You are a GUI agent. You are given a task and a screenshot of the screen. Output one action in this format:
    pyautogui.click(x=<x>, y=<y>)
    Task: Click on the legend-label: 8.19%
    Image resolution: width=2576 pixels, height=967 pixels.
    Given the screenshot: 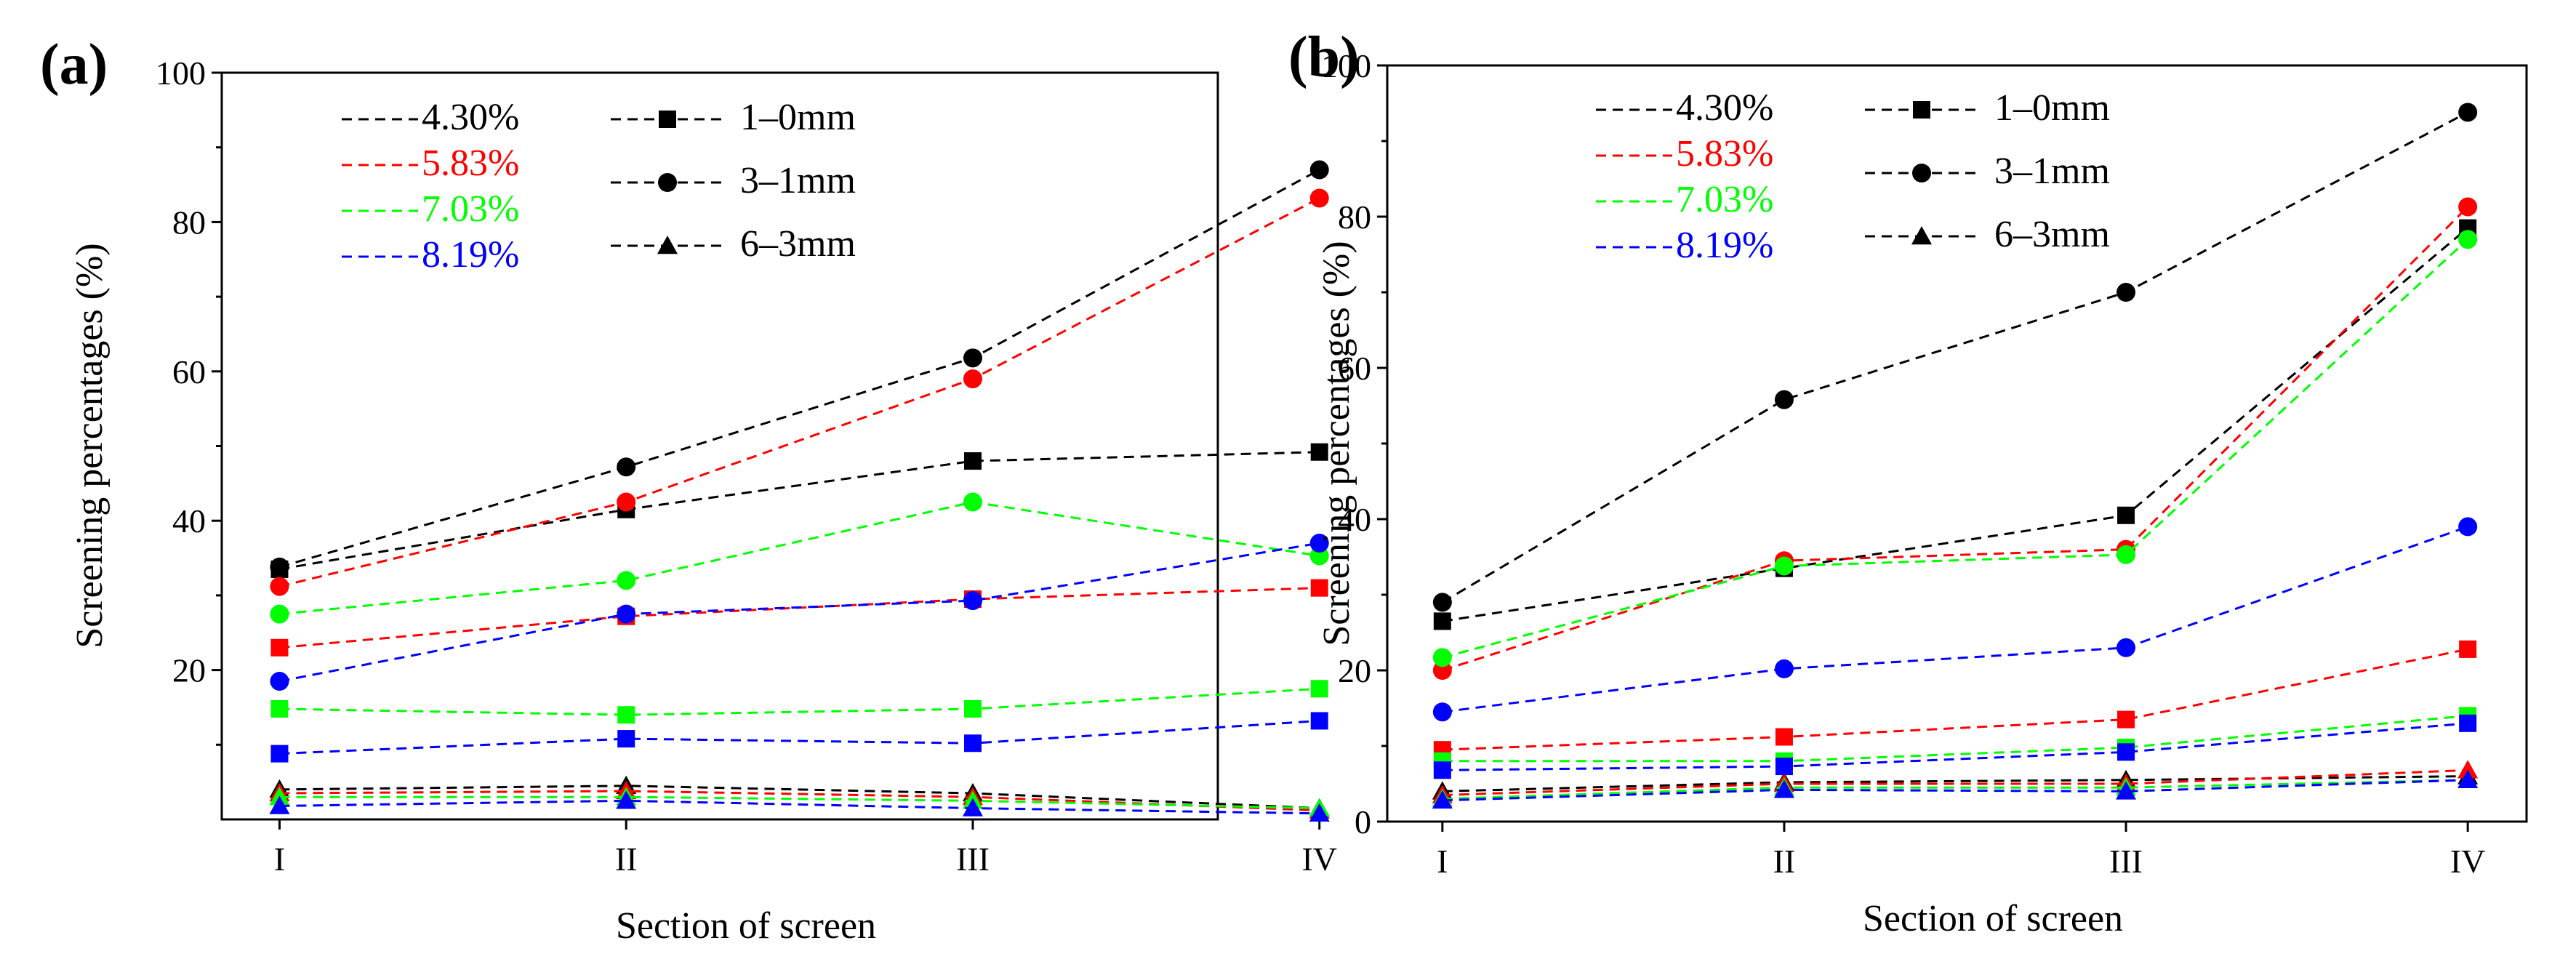 What is the action you would take?
    pyautogui.click(x=1725, y=245)
    